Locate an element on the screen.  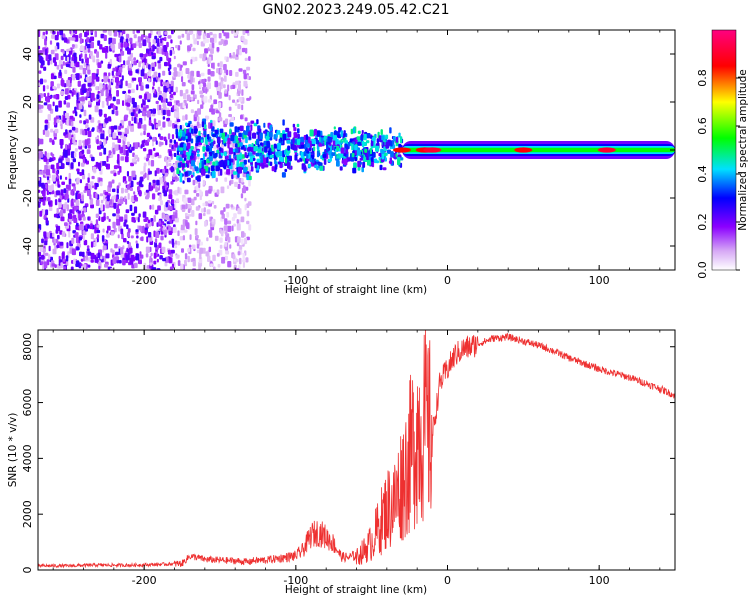
spectrogram-y-label: Frequency (Hz) is located at coordinates (13, 149).